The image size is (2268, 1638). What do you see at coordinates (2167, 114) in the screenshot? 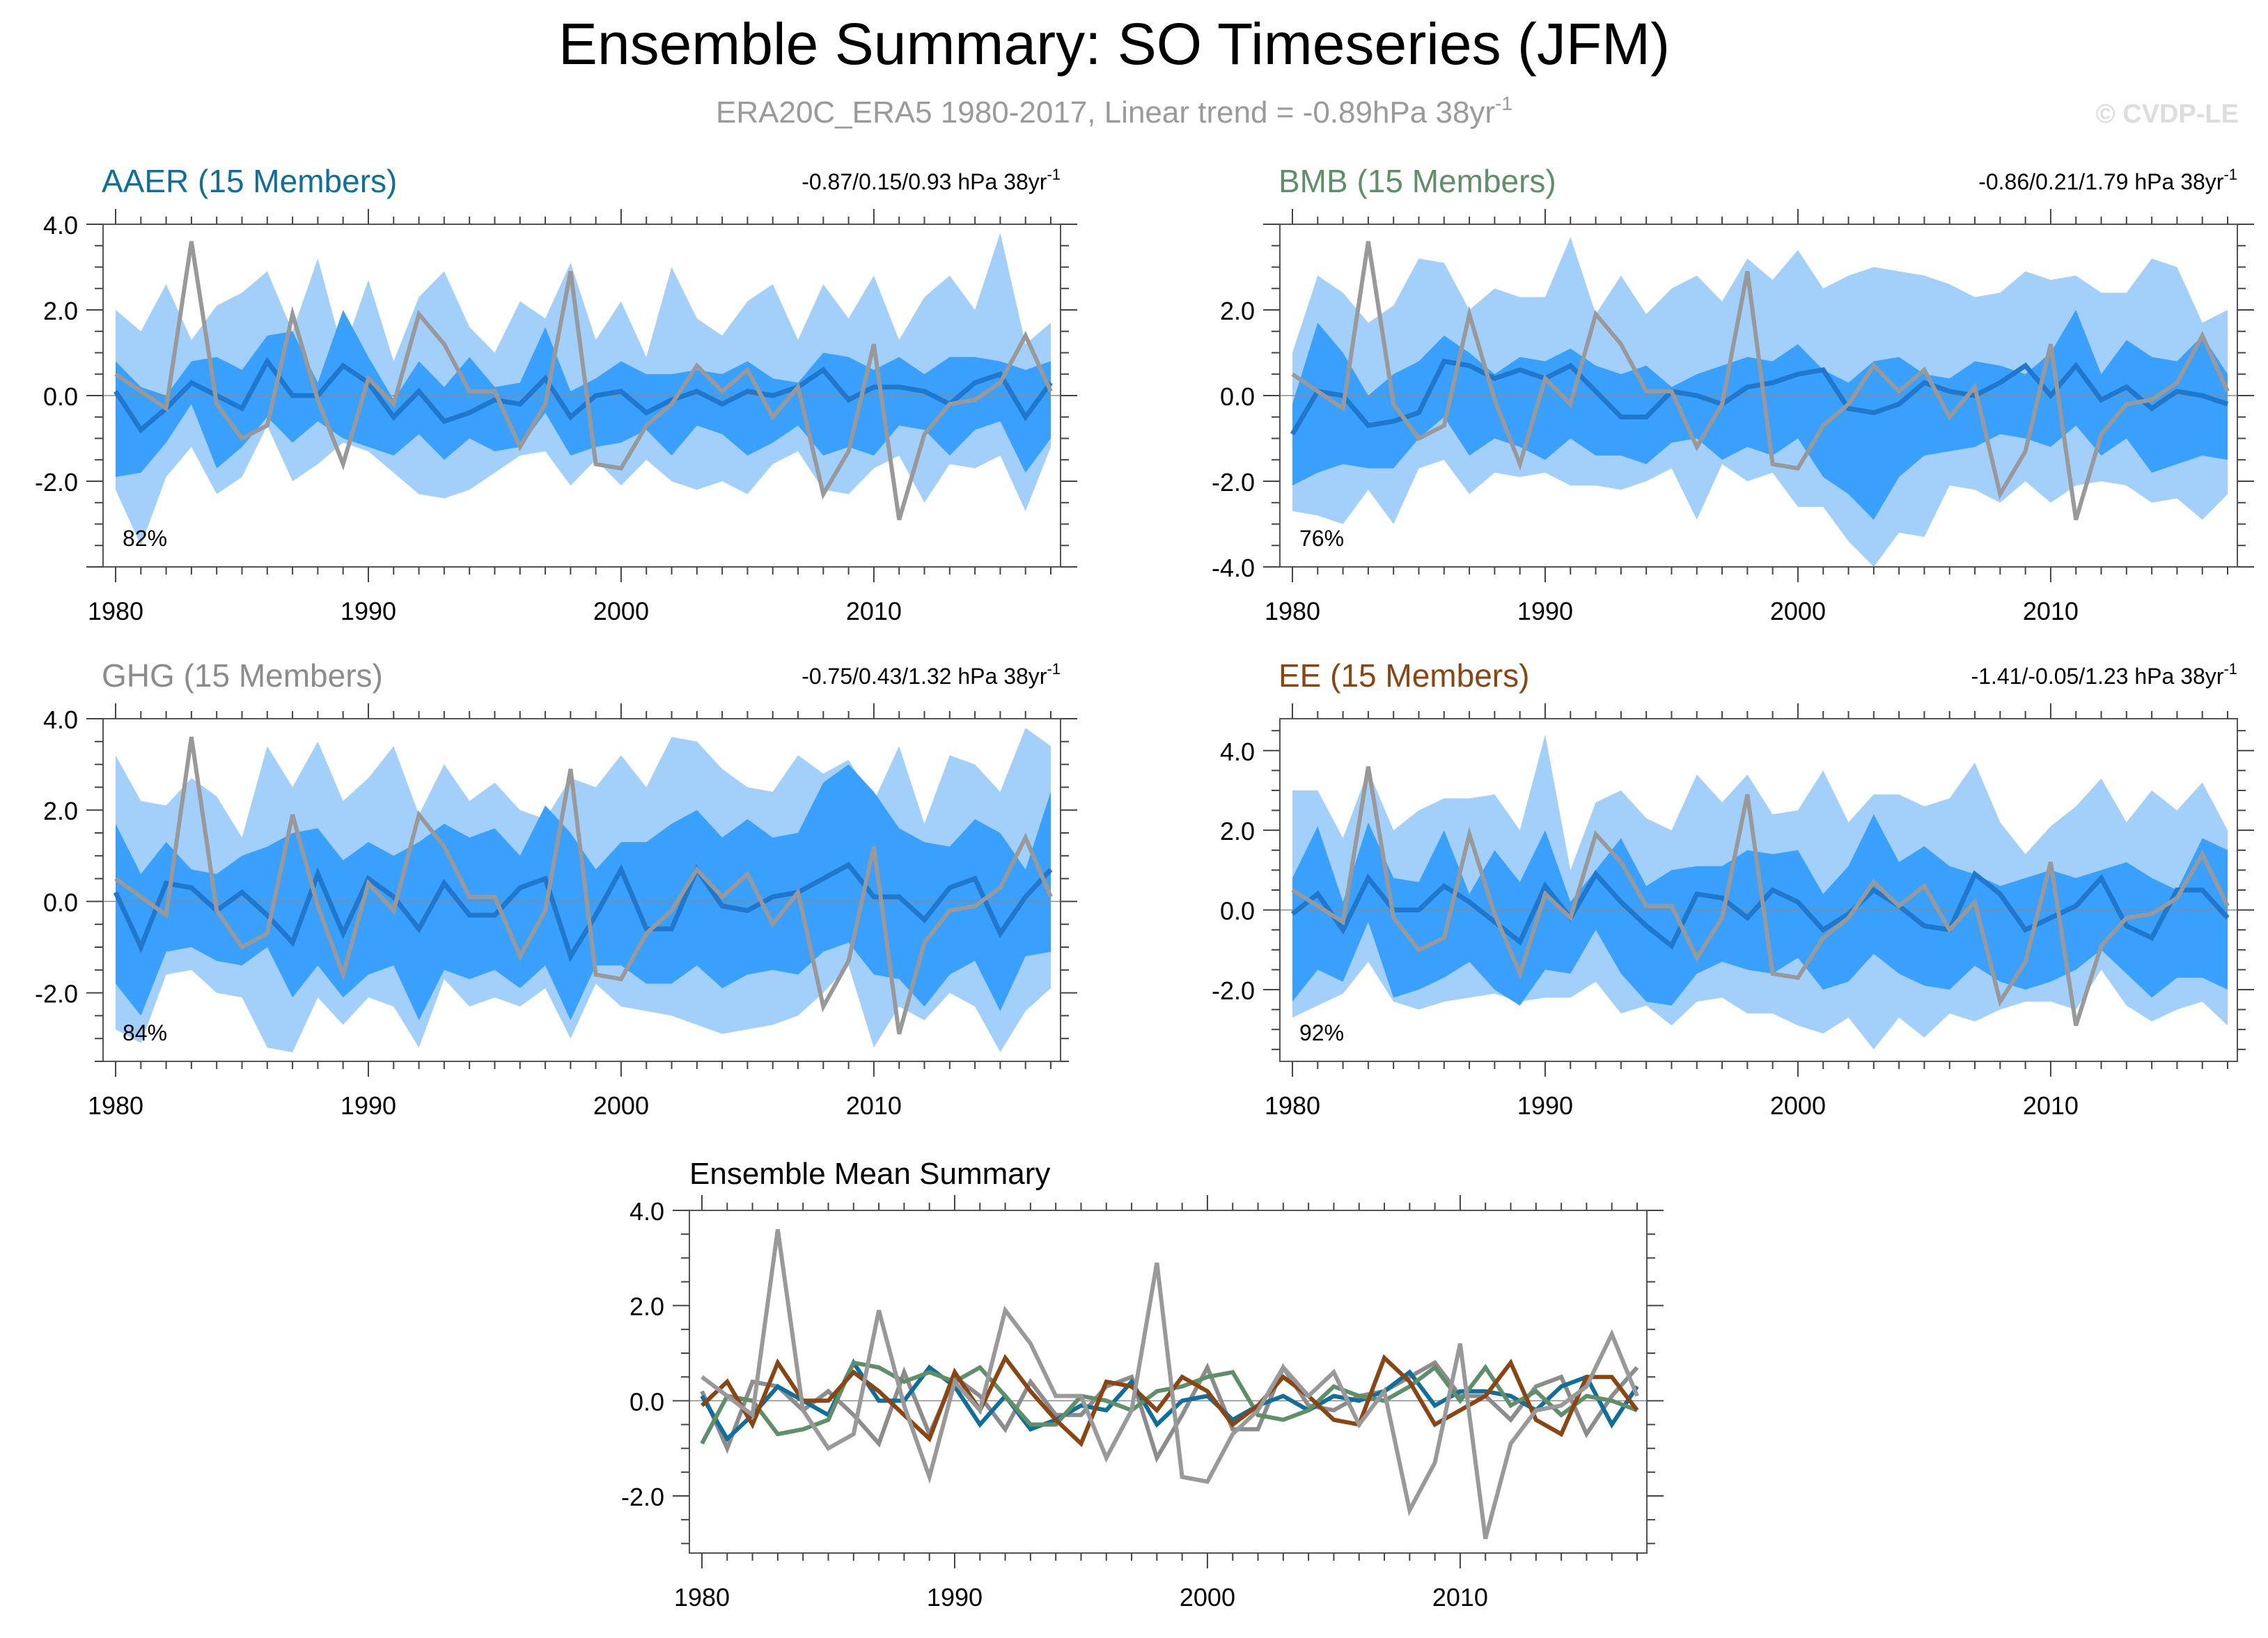
I see `watermark: © CVDP-LE` at bounding box center [2167, 114].